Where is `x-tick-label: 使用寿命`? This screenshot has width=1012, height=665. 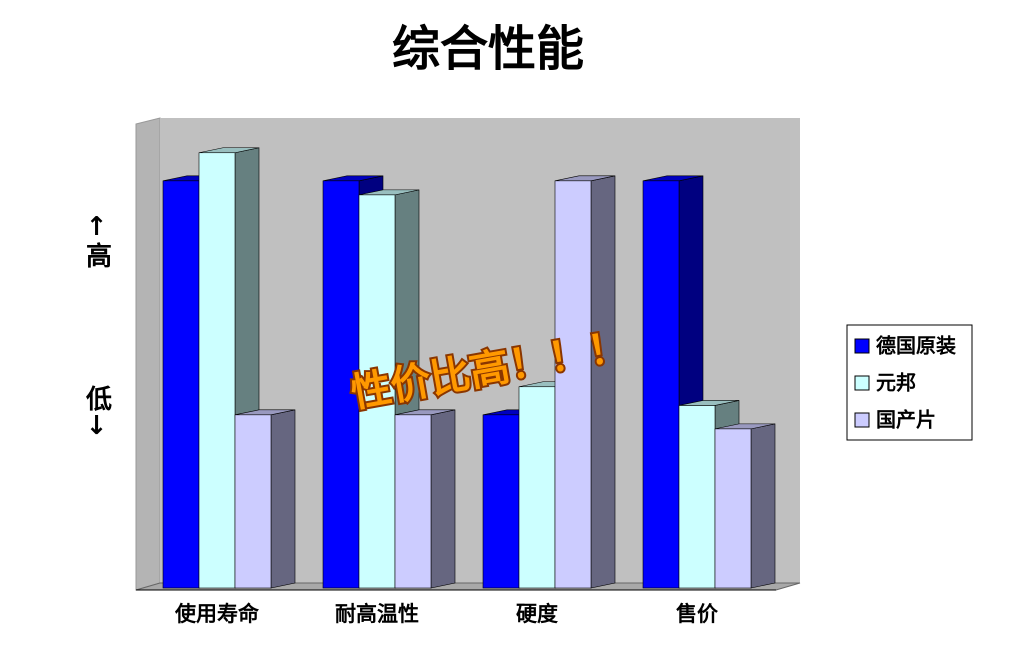 x-tick-label: 使用寿命 is located at coordinates (217, 614).